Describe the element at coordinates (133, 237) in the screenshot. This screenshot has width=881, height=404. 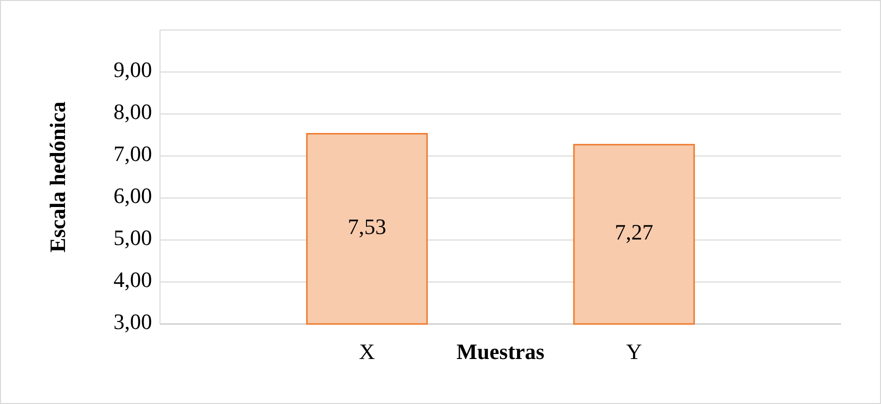
I see `y-tick-label: 5,00` at that location.